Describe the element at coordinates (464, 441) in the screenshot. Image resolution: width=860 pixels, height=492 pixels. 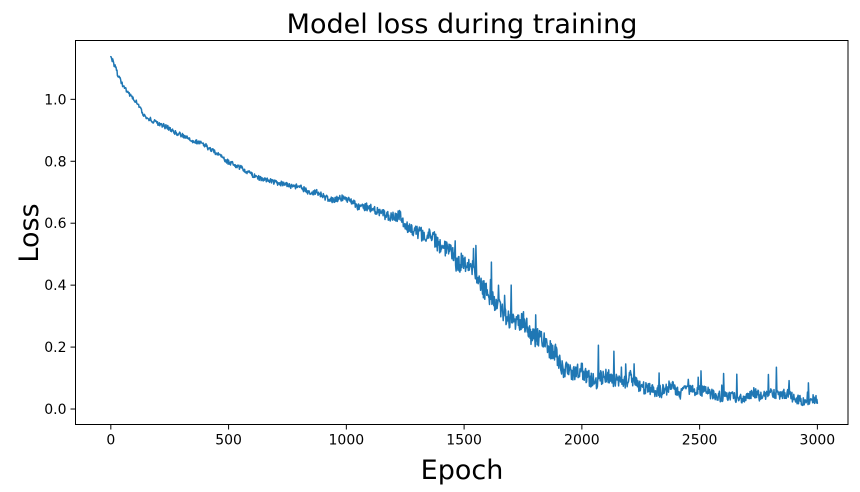
I see `x-tick-label: 1500` at that location.